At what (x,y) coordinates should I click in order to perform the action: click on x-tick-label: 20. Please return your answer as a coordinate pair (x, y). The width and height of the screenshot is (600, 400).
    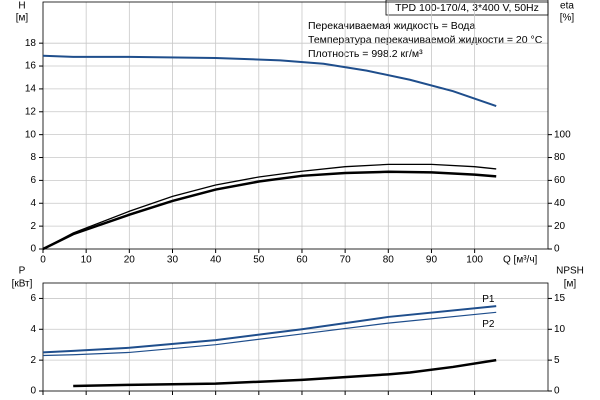
    Looking at the image, I should click on (130, 260).